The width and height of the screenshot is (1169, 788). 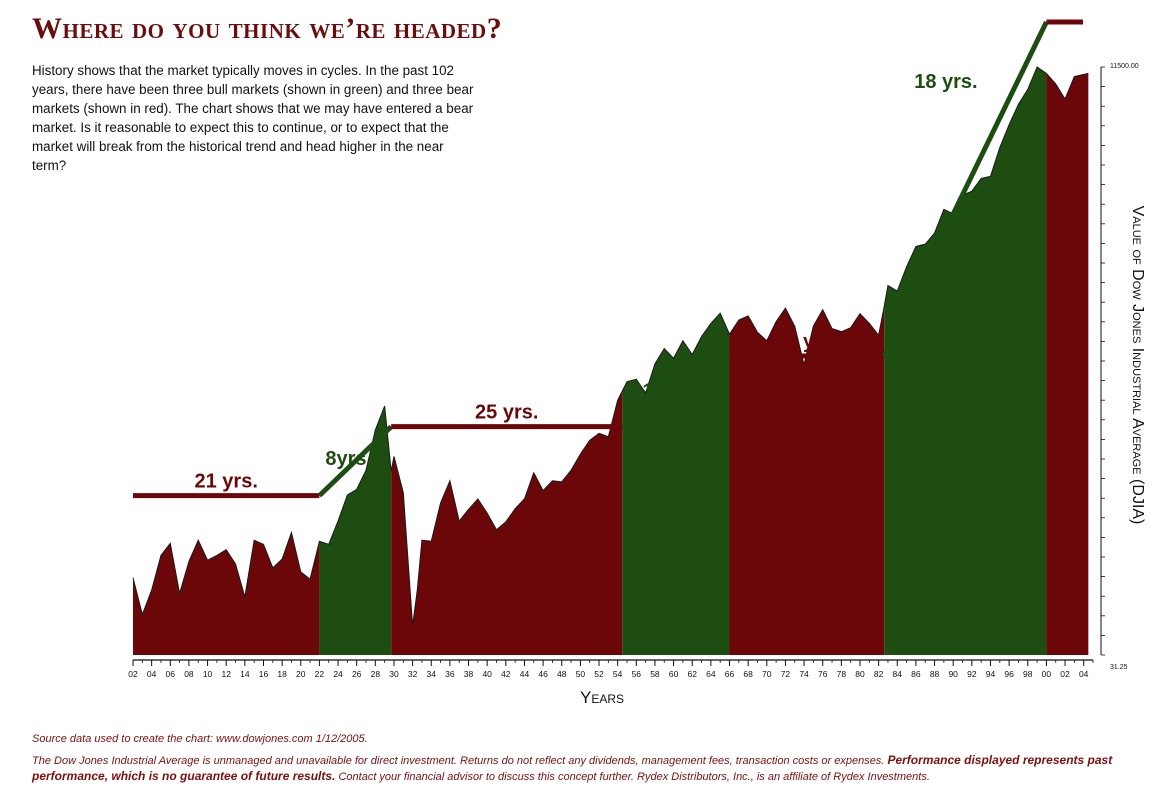 I want to click on x-tick-label: 62, so click(x=692, y=674).